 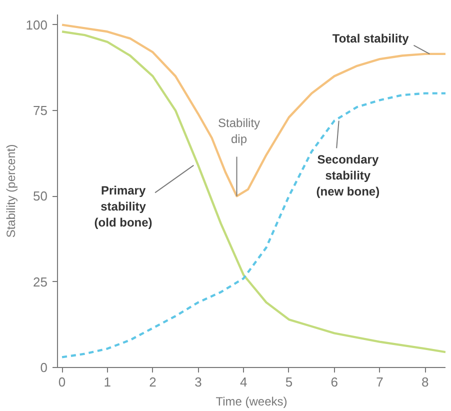 I want to click on annotation: Secondary stability (new bone), so click(x=348, y=175).